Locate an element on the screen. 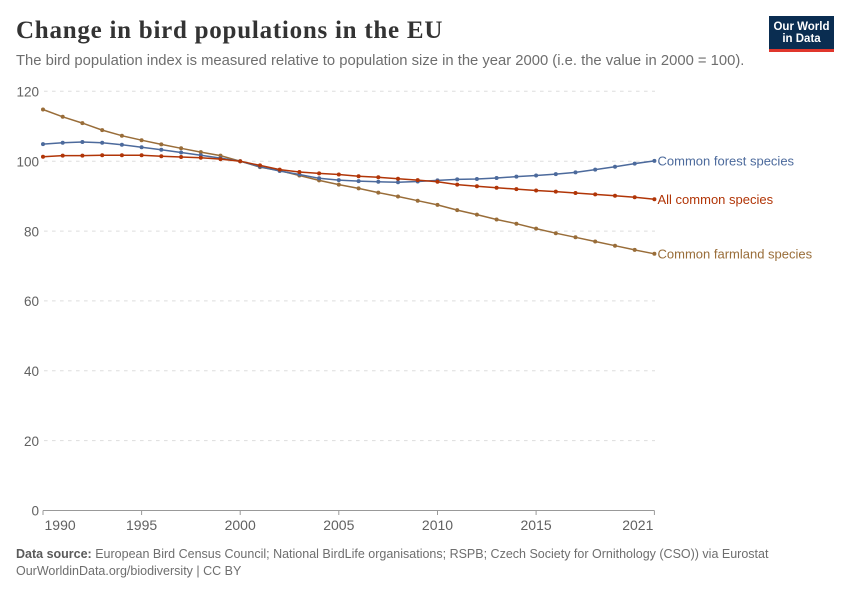 This screenshot has height=600, width=850. svg-text: 1990 is located at coordinates (60, 525).